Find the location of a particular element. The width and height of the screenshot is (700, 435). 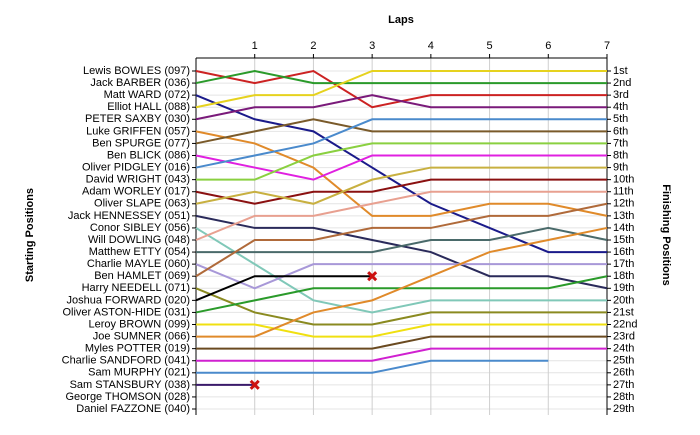

y2-tick-label: 2nd is located at coordinates (622, 83).